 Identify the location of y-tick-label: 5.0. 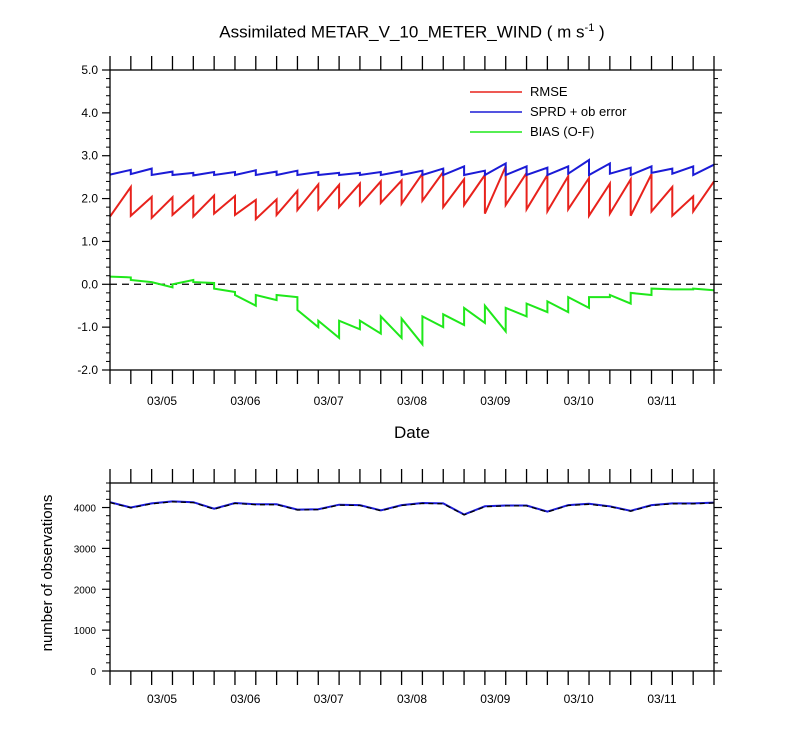
(89, 70).